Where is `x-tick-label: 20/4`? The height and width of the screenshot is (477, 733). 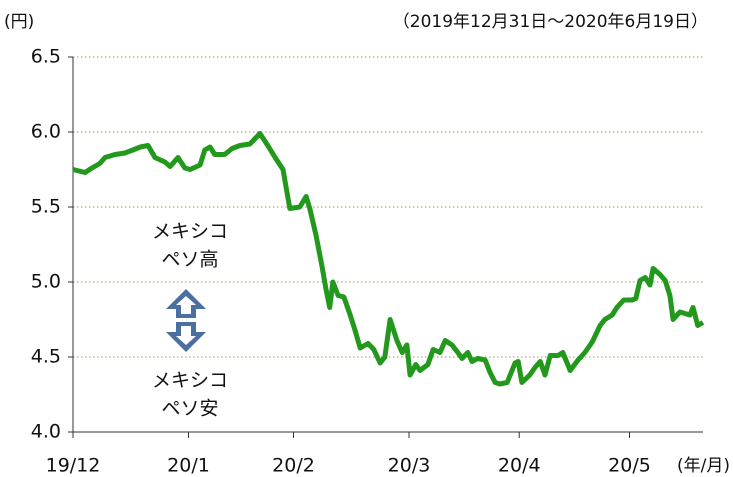
x-tick-label: 20/4 is located at coordinates (519, 466).